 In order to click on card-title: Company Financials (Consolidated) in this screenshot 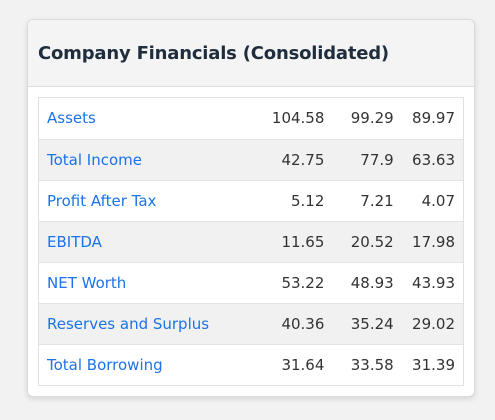, I will do `click(213, 53)`.